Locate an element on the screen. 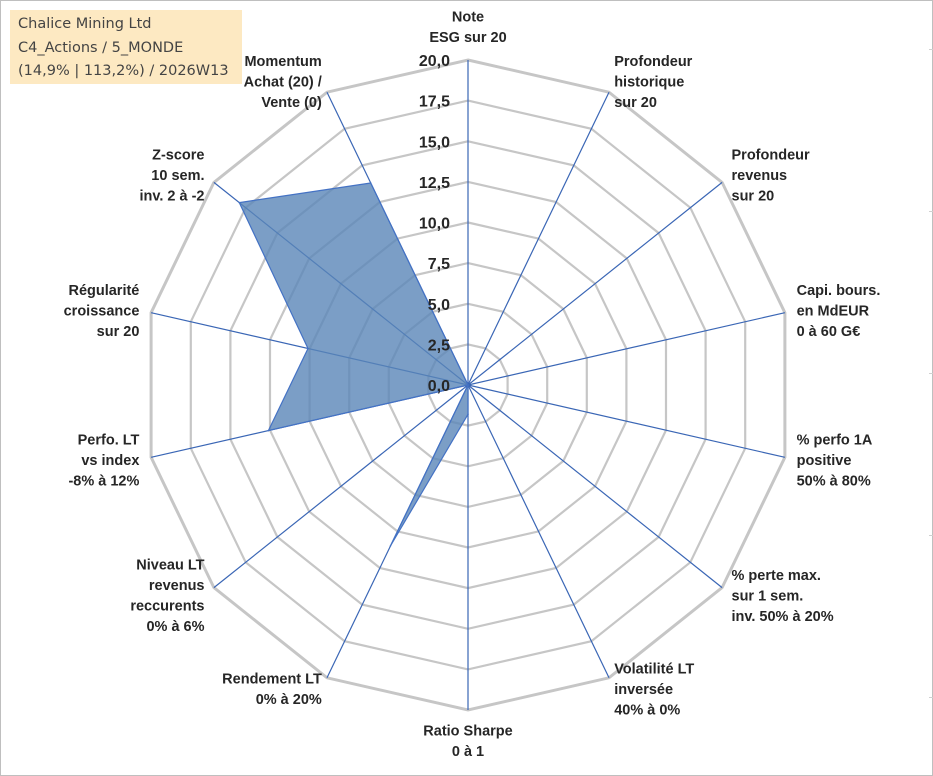 The width and height of the screenshot is (933, 776). category-label: % perte max. sur 1 sem. inv. 50% à 20% is located at coordinates (783, 596).